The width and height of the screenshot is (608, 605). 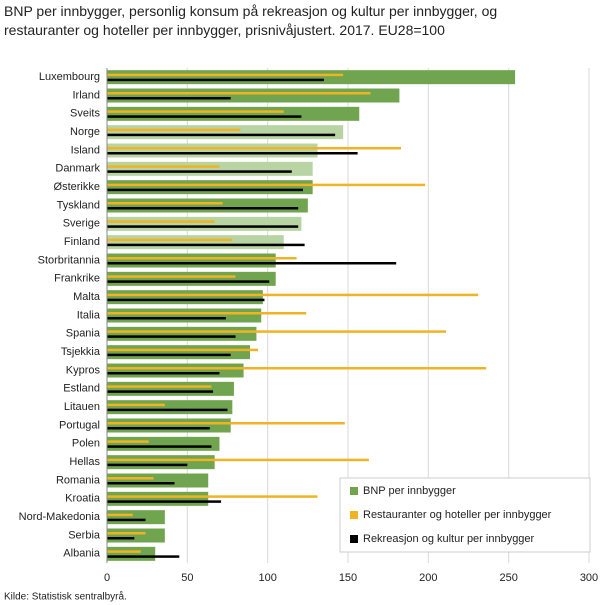 I want to click on y-tick-label: Serbia, so click(x=84, y=535).